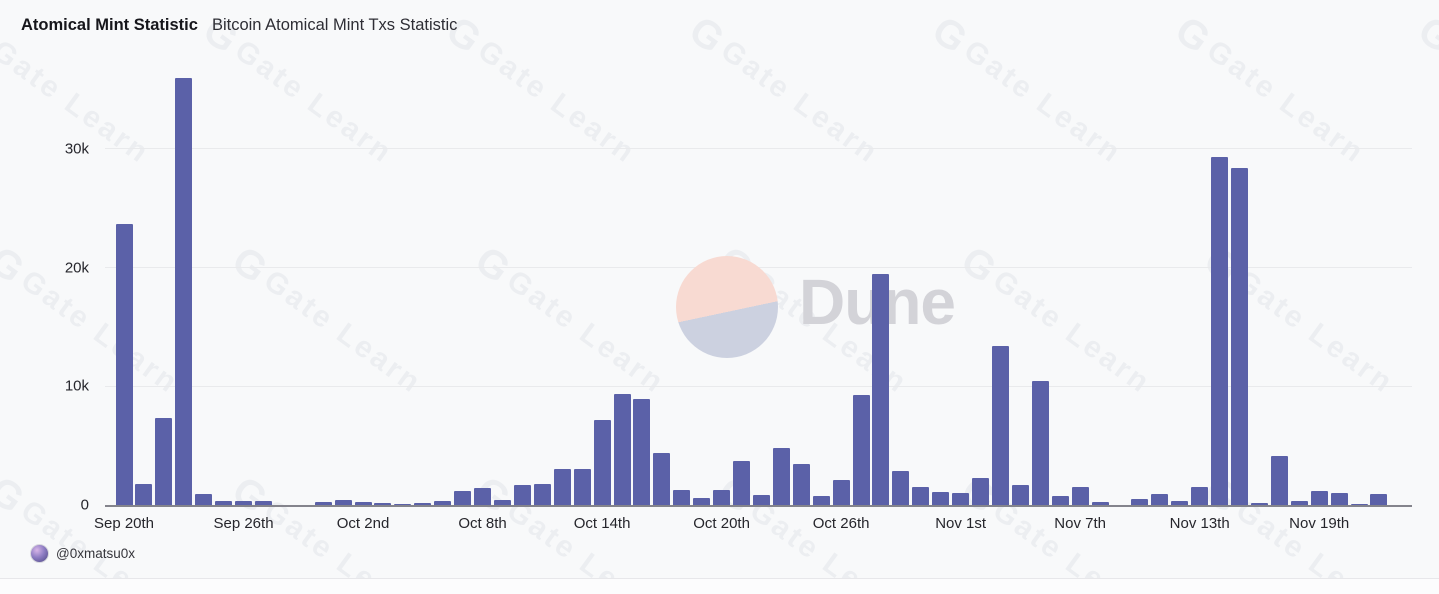 The width and height of the screenshot is (1439, 594). Describe the element at coordinates (841, 523) in the screenshot. I see `x-tick-label: Oct 26th` at that location.